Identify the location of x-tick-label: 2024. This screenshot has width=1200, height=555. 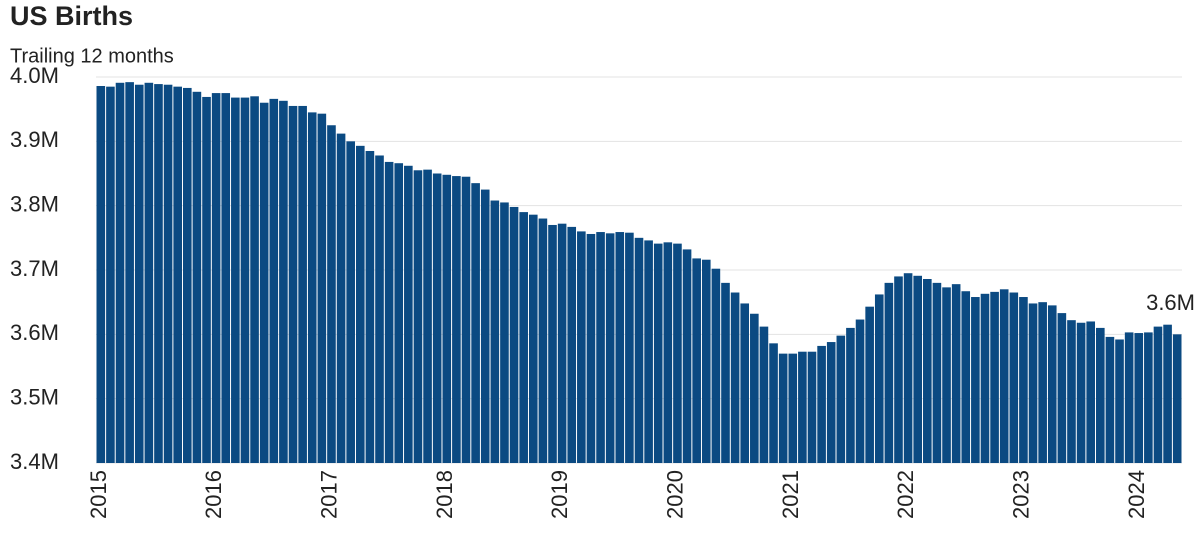
(1136, 494).